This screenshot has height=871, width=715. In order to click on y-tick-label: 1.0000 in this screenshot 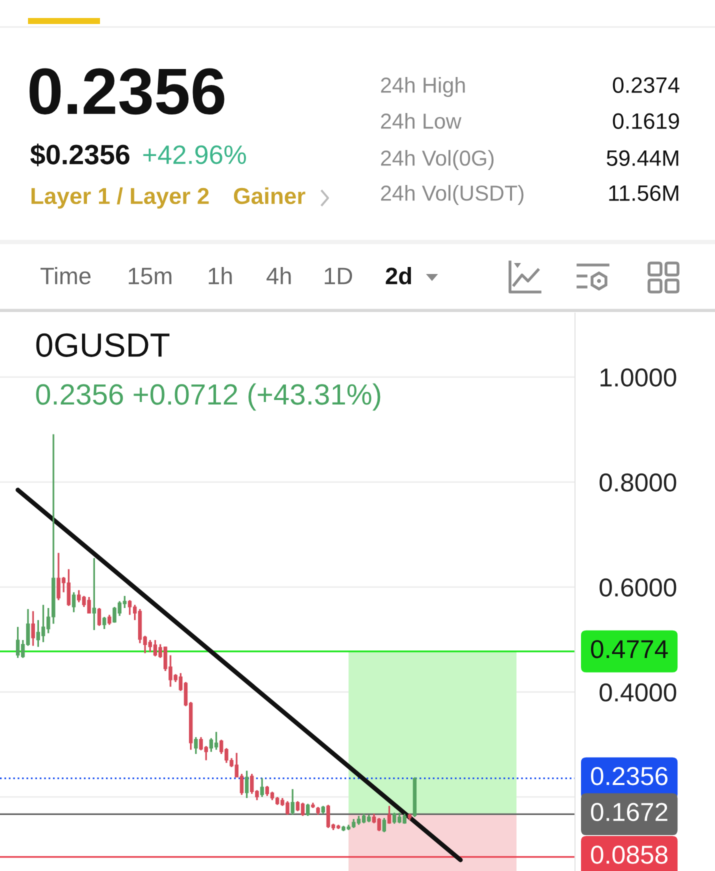, I will do `click(638, 377)`.